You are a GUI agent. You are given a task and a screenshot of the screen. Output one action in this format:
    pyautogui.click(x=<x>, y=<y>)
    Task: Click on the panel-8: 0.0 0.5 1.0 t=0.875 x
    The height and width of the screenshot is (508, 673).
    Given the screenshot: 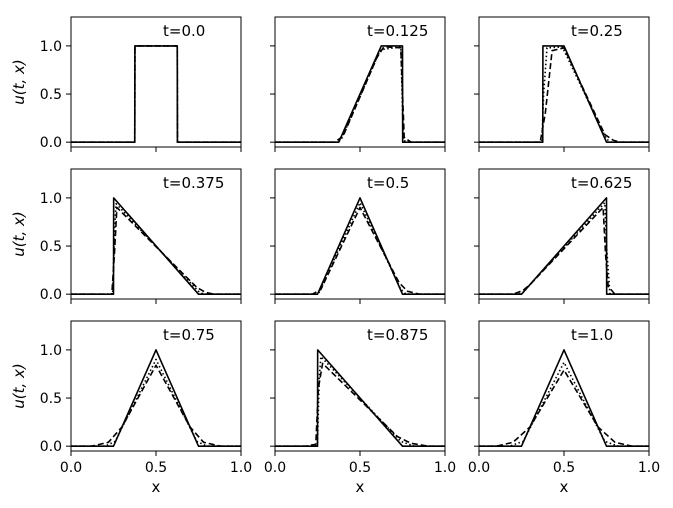 What is the action you would take?
    pyautogui.click(x=360, y=408)
    